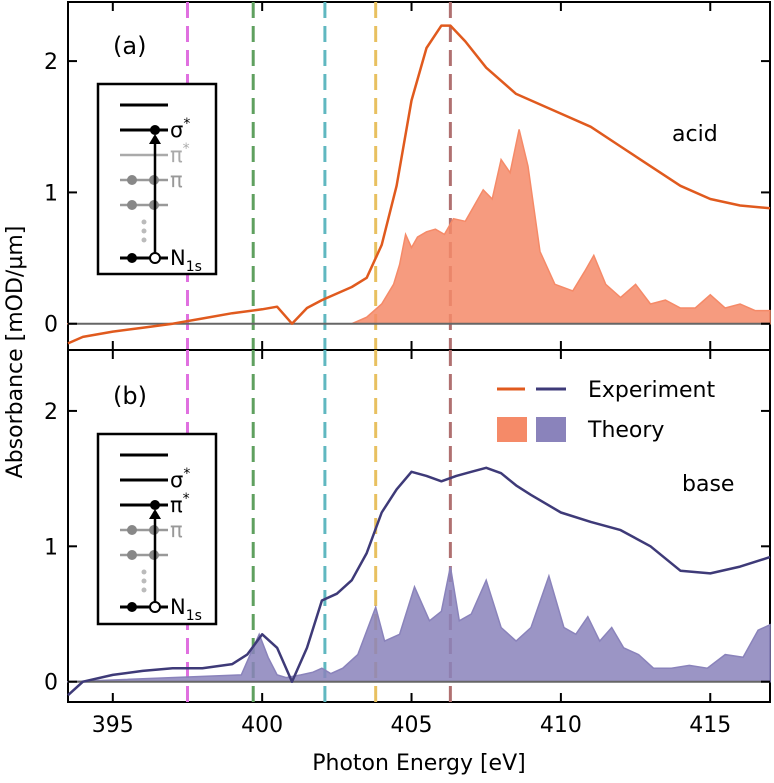 The image size is (774, 783). I want to click on inset-b-pi-star-label: π*, so click(180, 504).